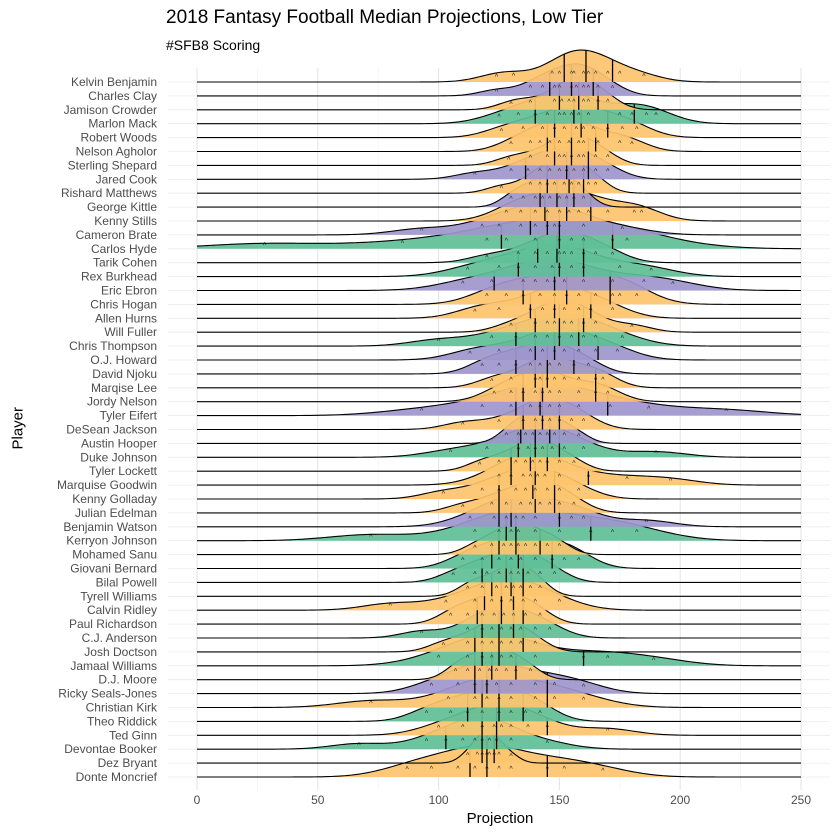  Describe the element at coordinates (124, 374) in the screenshot. I see `player-label: David Njoku` at that location.